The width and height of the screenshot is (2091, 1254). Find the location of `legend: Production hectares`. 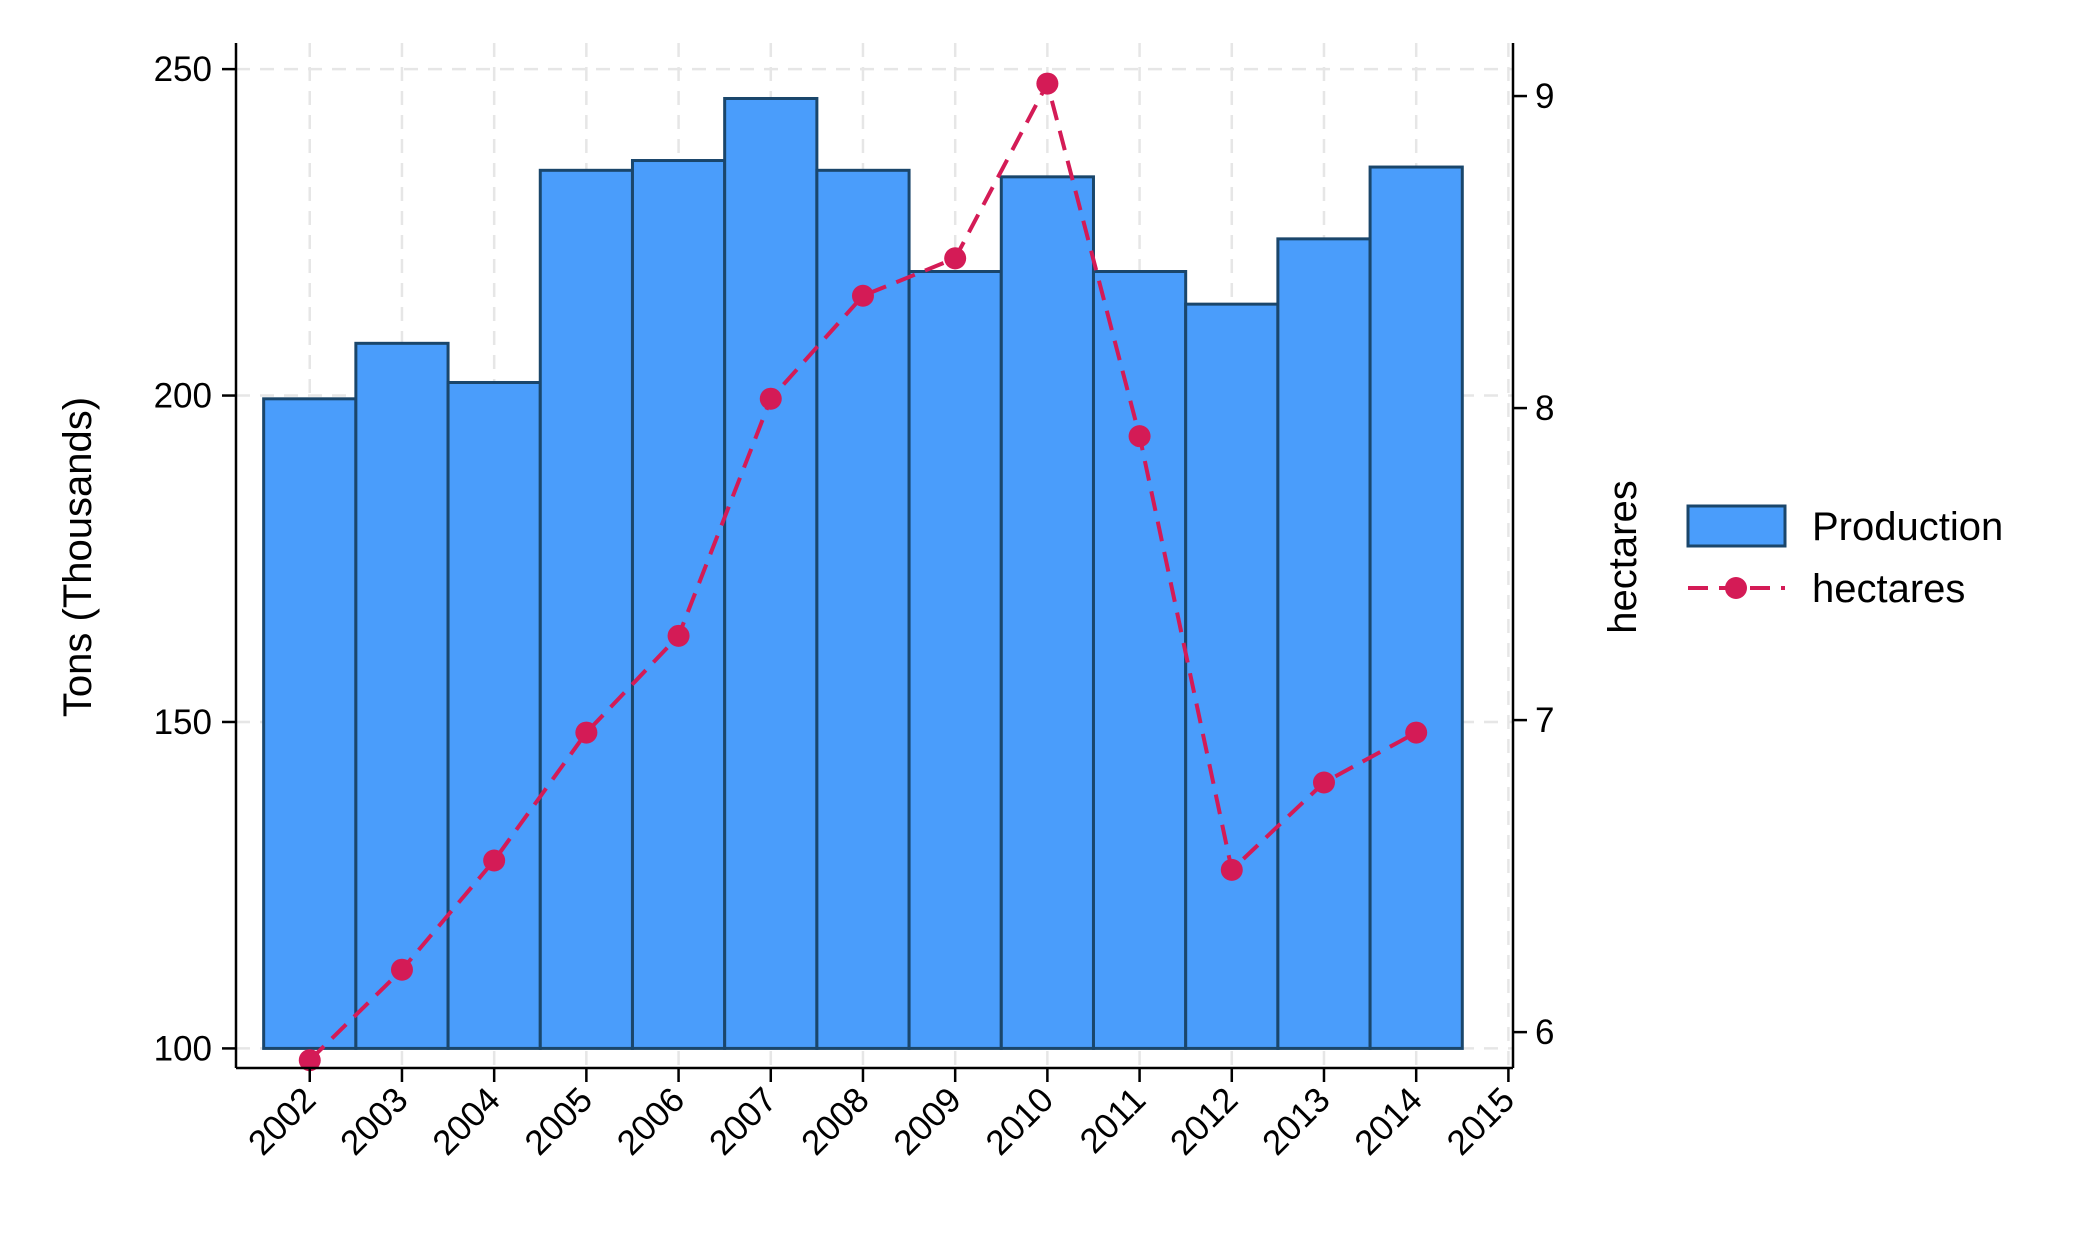

legend: Production hectares is located at coordinates (1844, 557).